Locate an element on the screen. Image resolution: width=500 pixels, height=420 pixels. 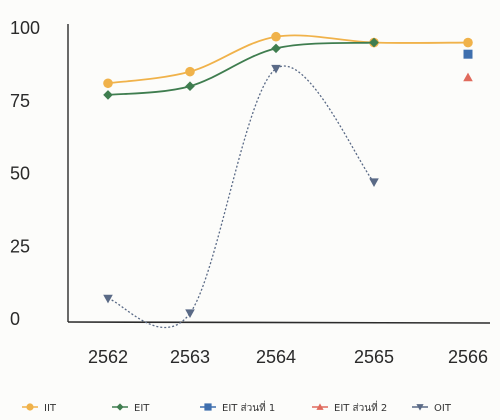
legend-item: OIT is located at coordinates (432, 408).